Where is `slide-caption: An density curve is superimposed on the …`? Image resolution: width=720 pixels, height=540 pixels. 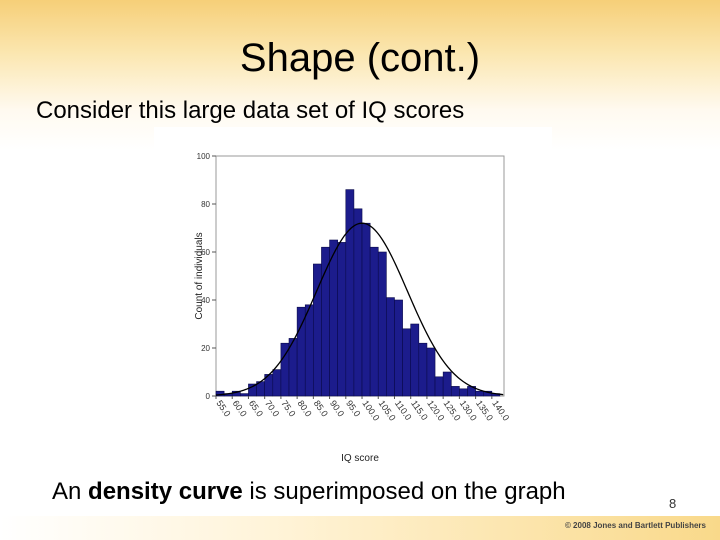
slide-caption: An density curve is superimposed on the … is located at coordinates (309, 492).